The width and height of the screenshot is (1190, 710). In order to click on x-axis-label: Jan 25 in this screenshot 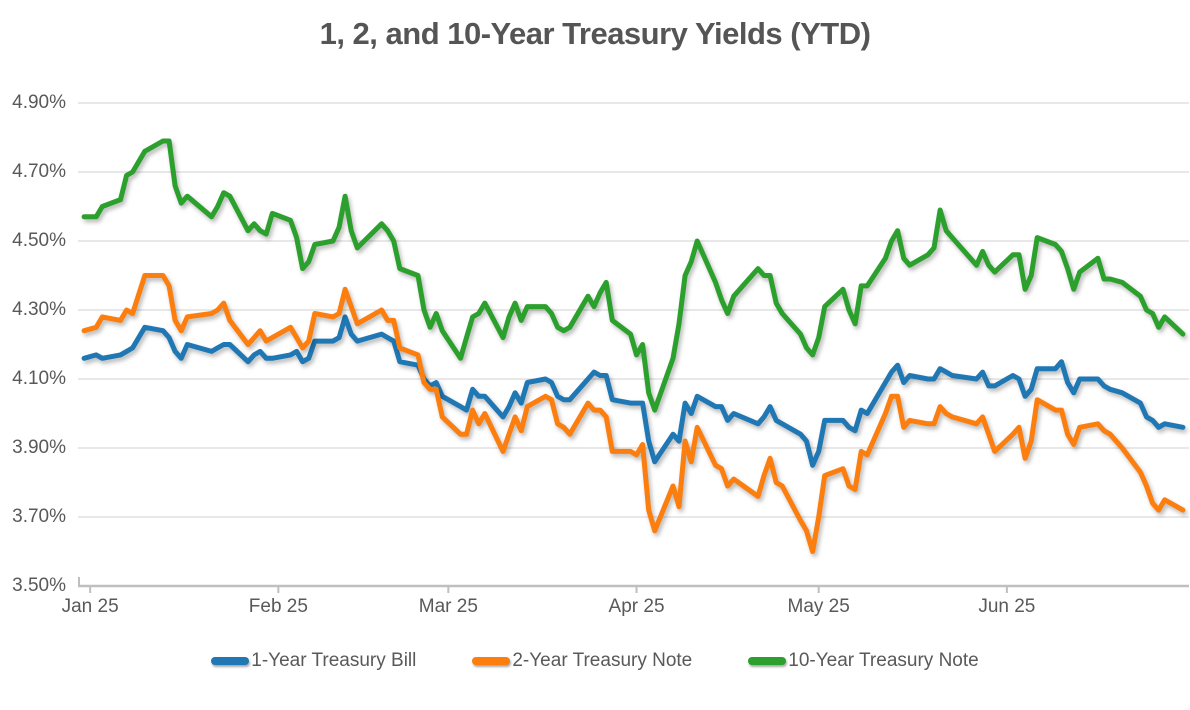, I will do `click(90, 606)`.